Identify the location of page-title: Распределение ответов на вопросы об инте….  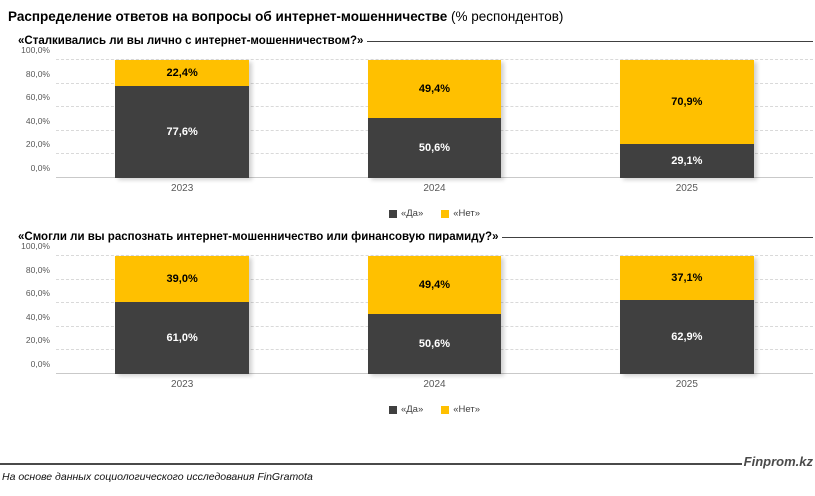
(407, 12).